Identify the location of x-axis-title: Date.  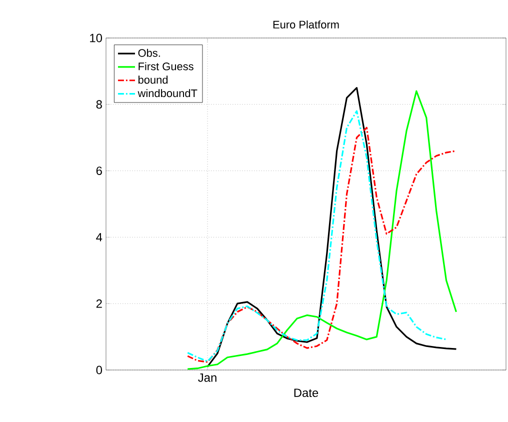
(306, 393).